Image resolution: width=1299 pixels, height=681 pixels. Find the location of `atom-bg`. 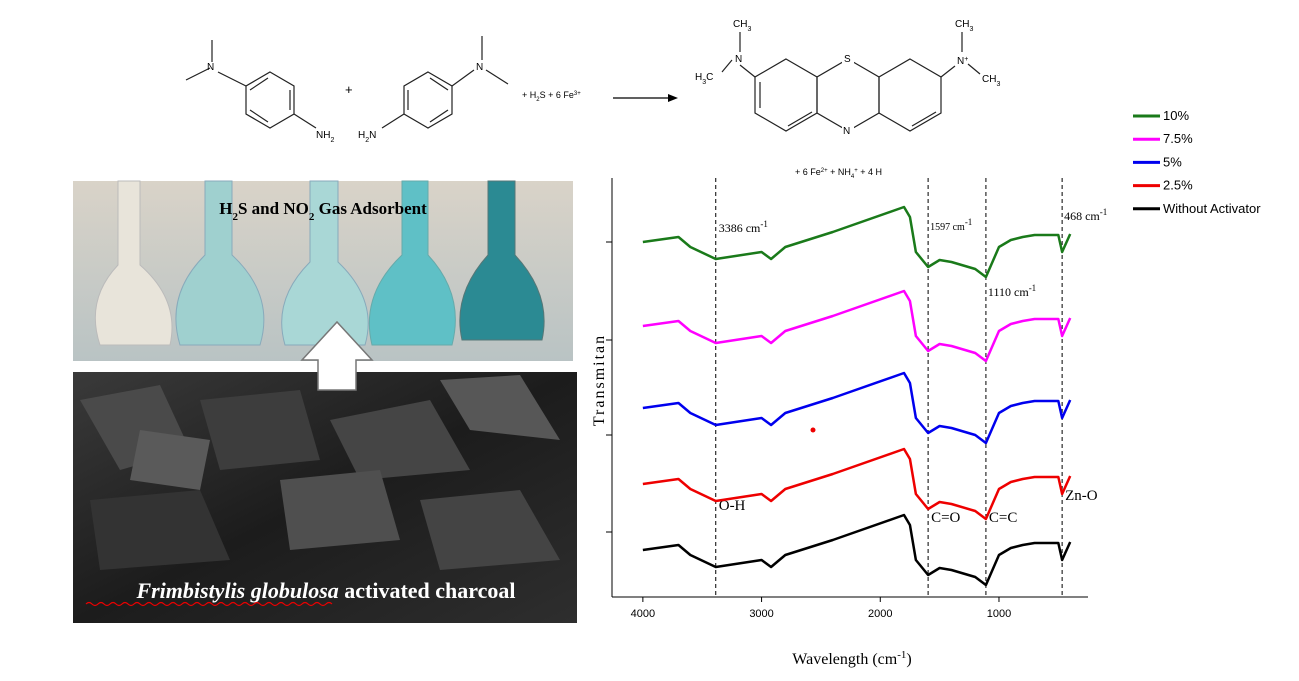

atom-bg is located at coordinates (848, 58).